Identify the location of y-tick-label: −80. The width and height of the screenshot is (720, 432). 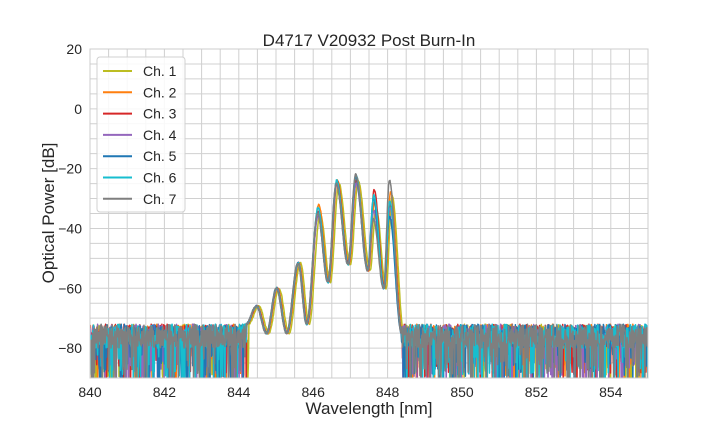
(70, 348).